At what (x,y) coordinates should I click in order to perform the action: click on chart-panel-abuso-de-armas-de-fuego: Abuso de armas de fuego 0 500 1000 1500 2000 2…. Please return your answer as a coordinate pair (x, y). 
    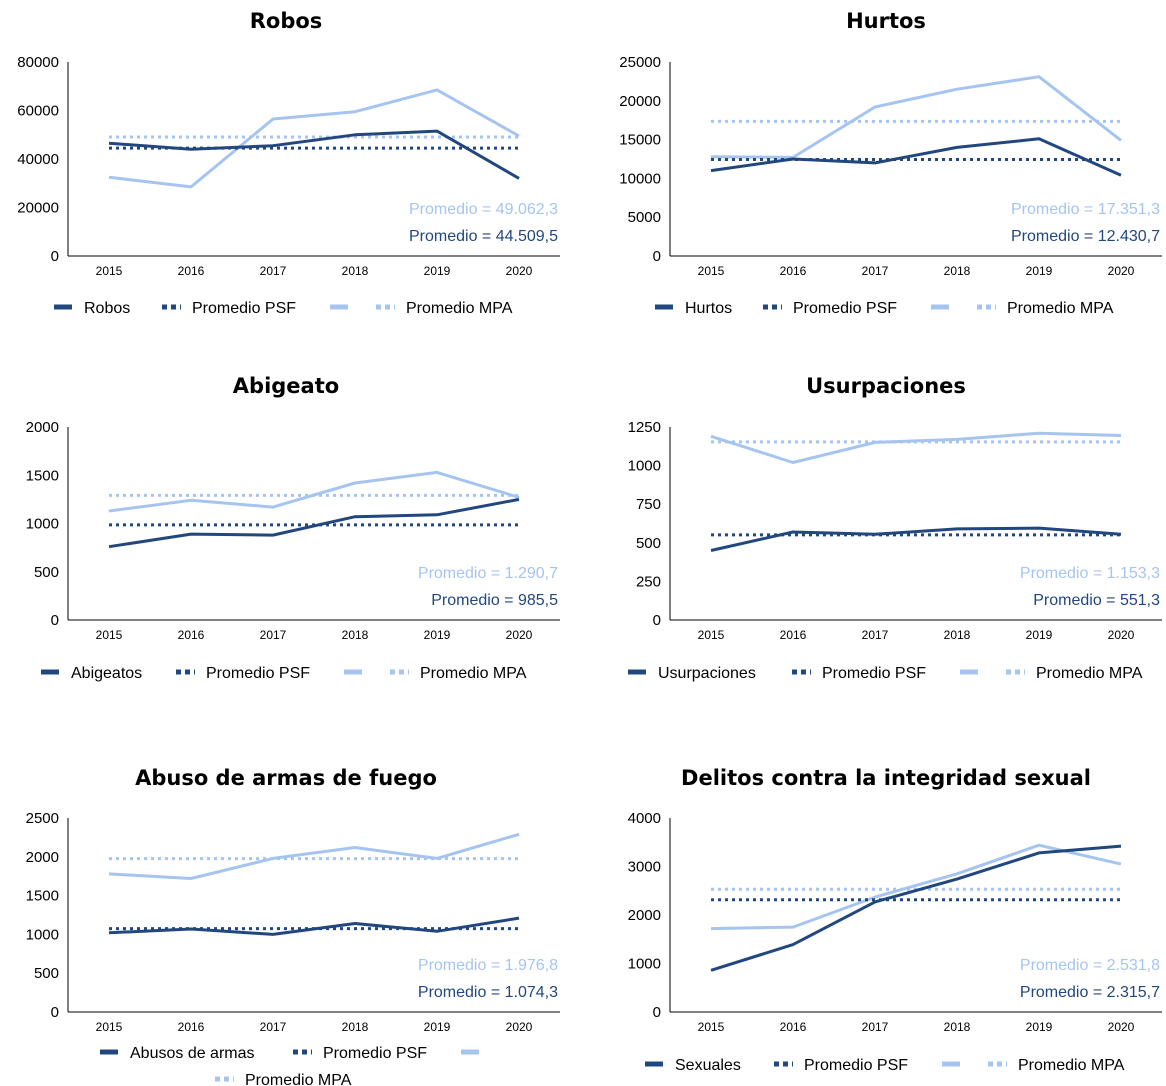
    Looking at the image, I should click on (293, 926).